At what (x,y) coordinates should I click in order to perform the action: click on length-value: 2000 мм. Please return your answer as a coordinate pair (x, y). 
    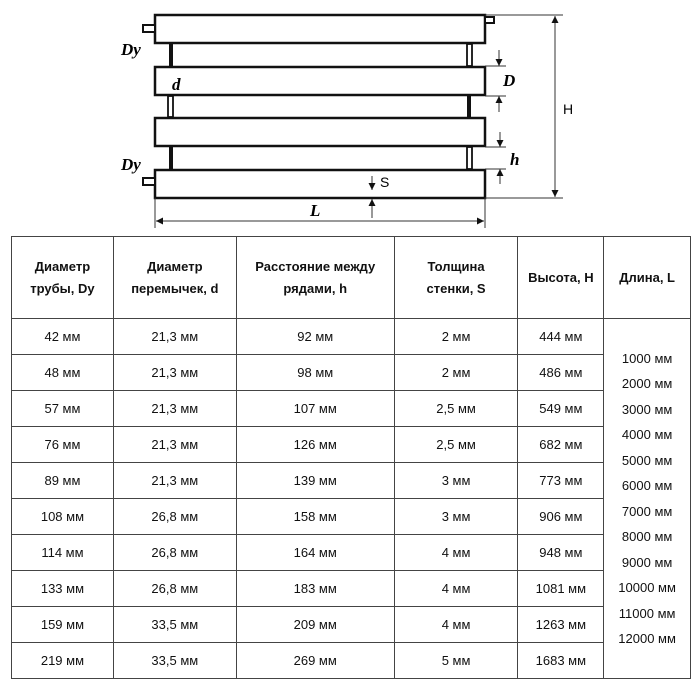
    Looking at the image, I should click on (647, 383).